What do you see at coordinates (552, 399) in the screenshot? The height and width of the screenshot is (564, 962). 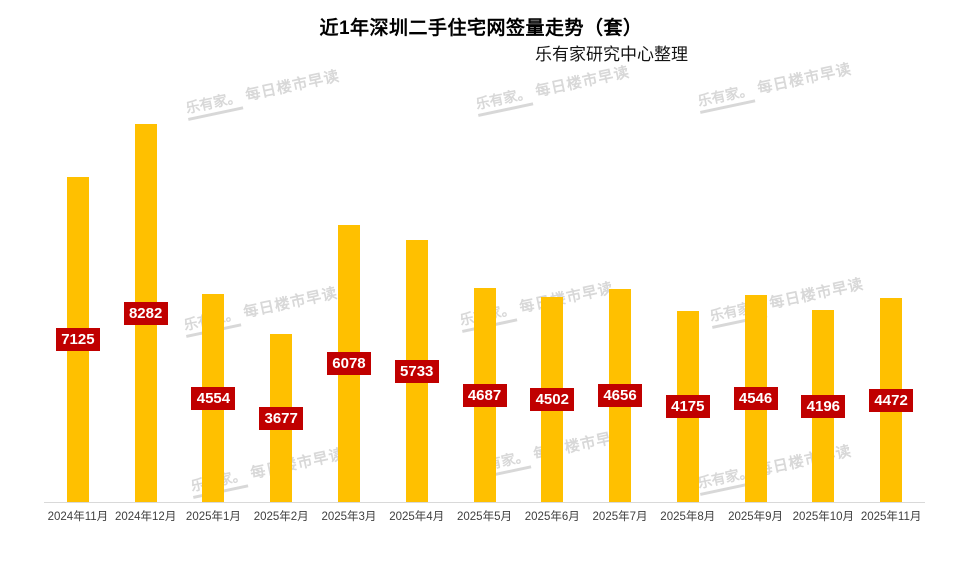 I see `bar-value-label: 4502` at bounding box center [552, 399].